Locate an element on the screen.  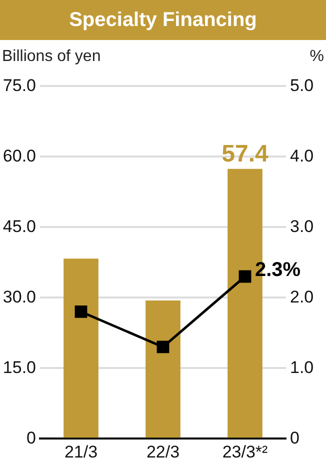
y-tick-label: 45.0 is located at coordinates (19, 226).